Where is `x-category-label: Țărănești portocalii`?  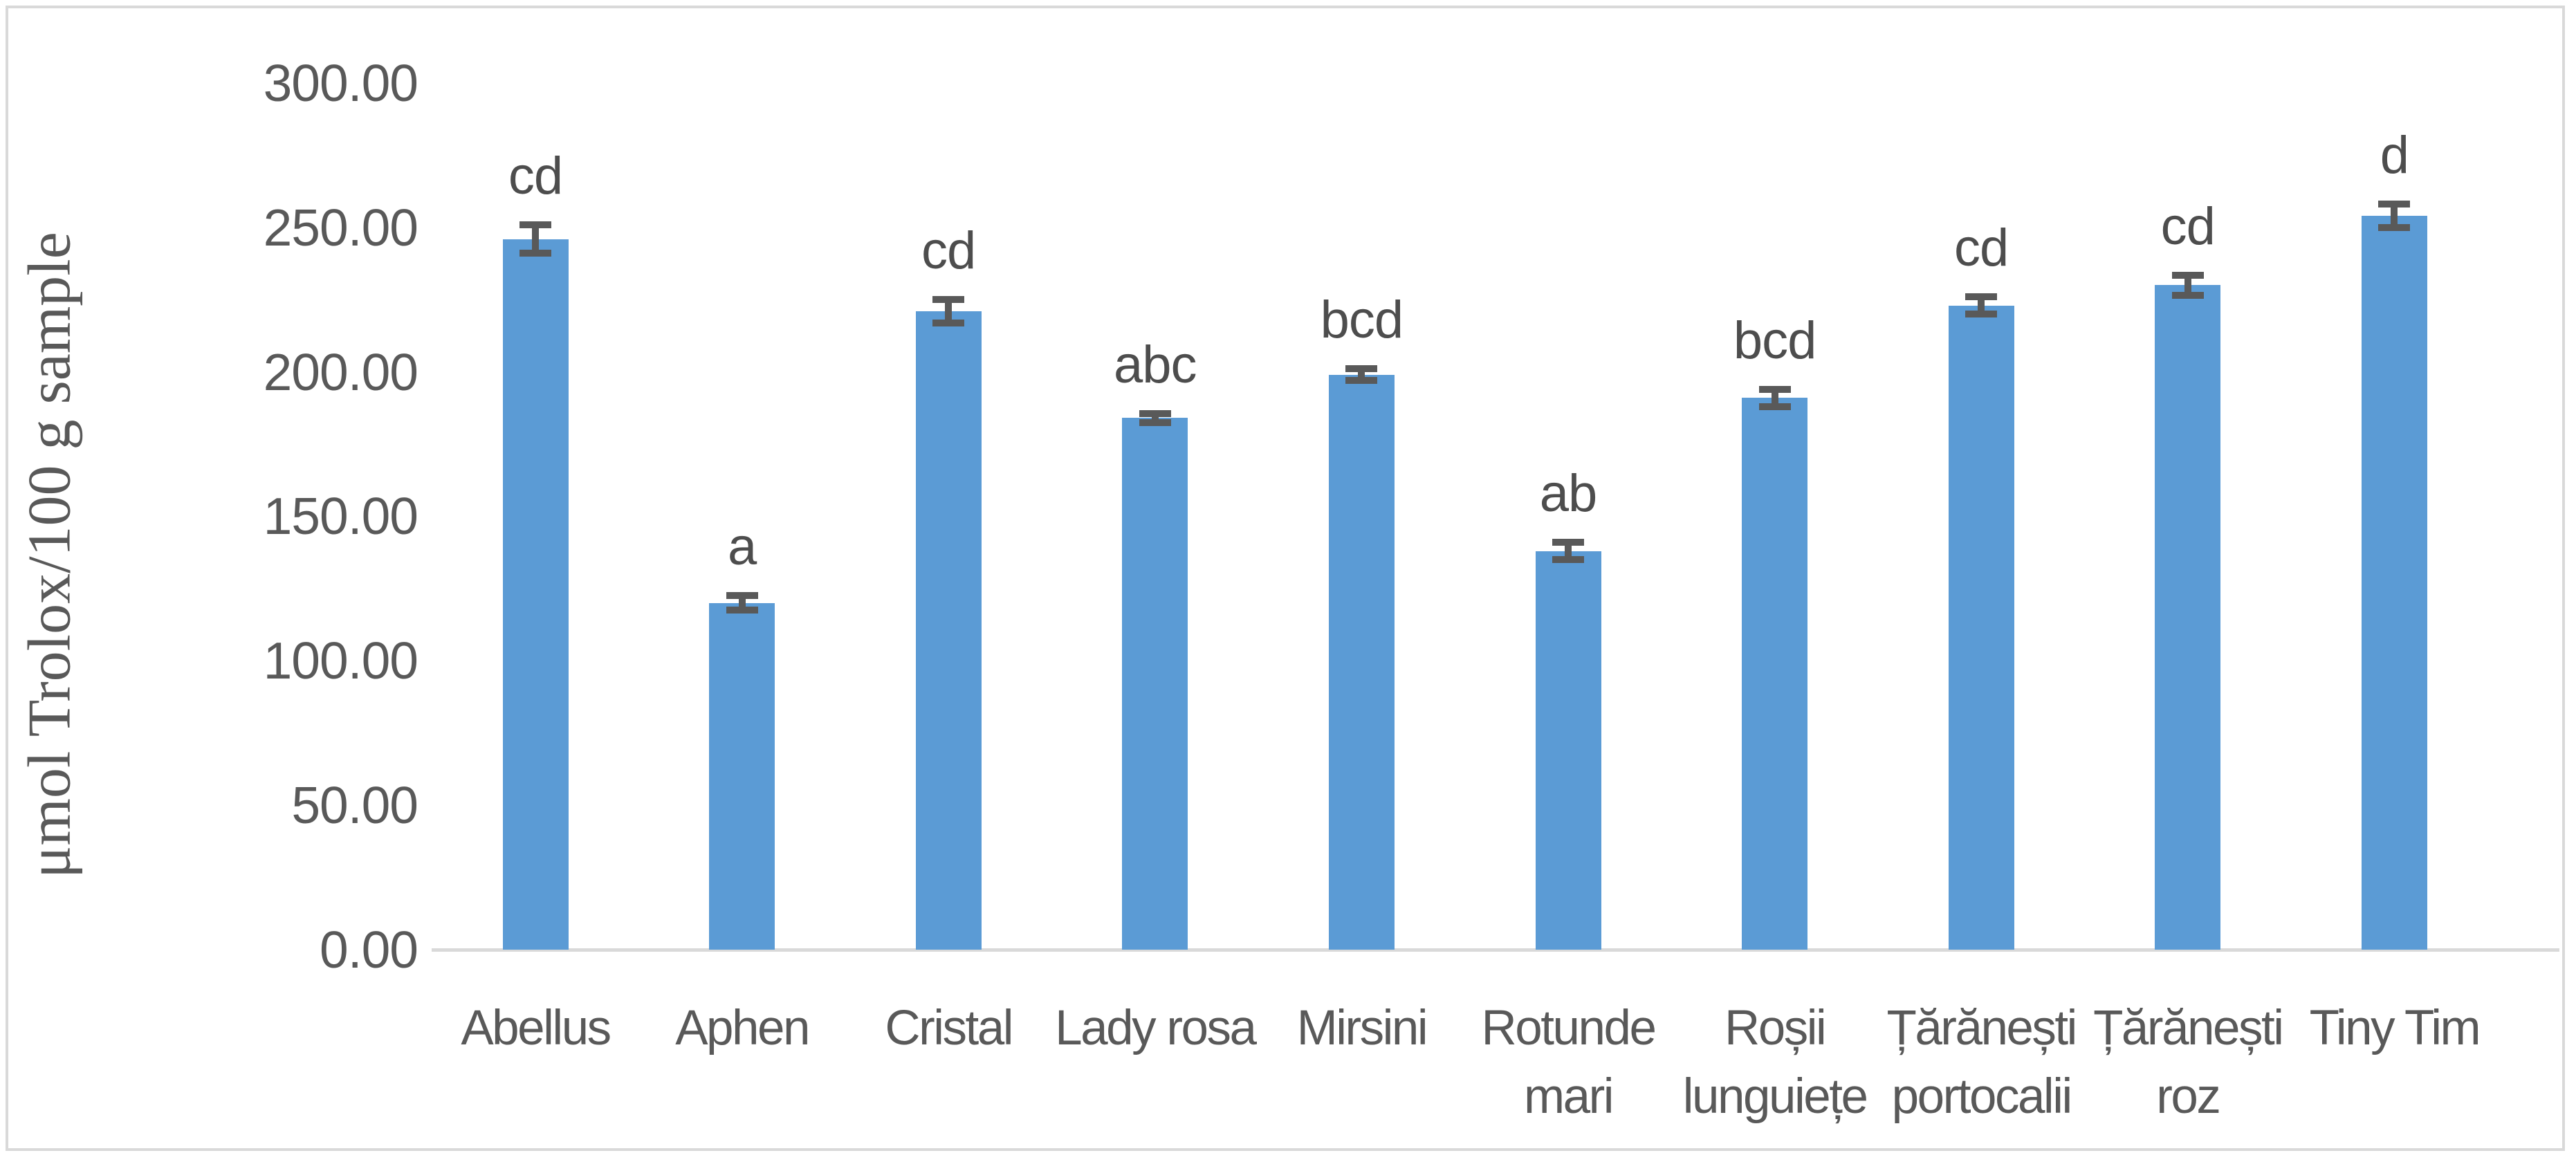
x-category-label: Țărănești portocalii is located at coordinates (1981, 1062).